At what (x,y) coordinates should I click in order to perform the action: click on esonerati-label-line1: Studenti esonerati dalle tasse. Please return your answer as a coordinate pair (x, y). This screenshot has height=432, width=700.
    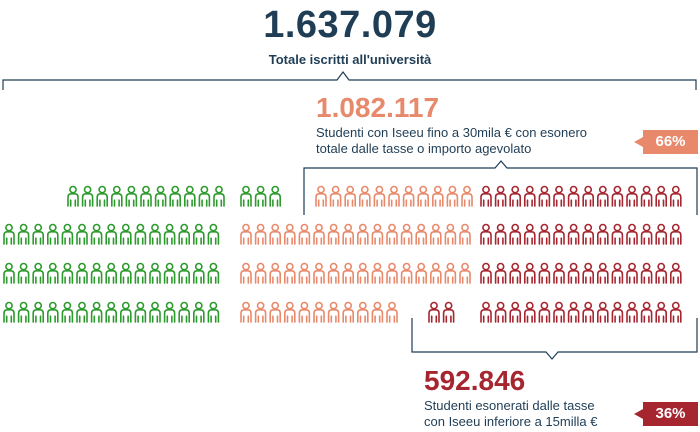
    Looking at the image, I should click on (509, 405).